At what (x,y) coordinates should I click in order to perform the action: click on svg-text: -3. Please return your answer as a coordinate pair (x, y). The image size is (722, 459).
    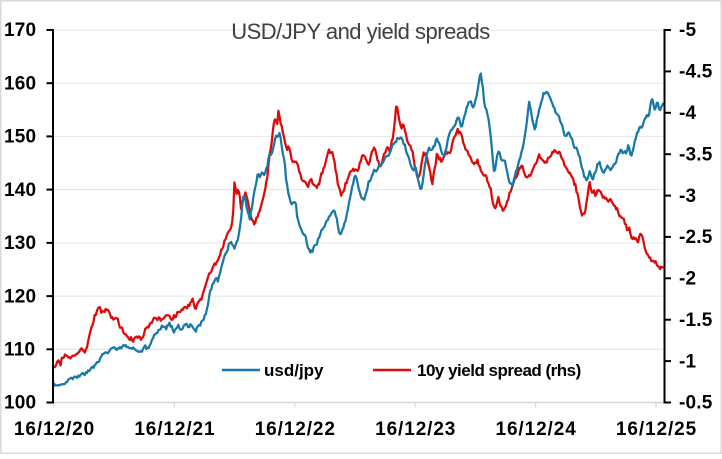
    Looking at the image, I should click on (687, 196).